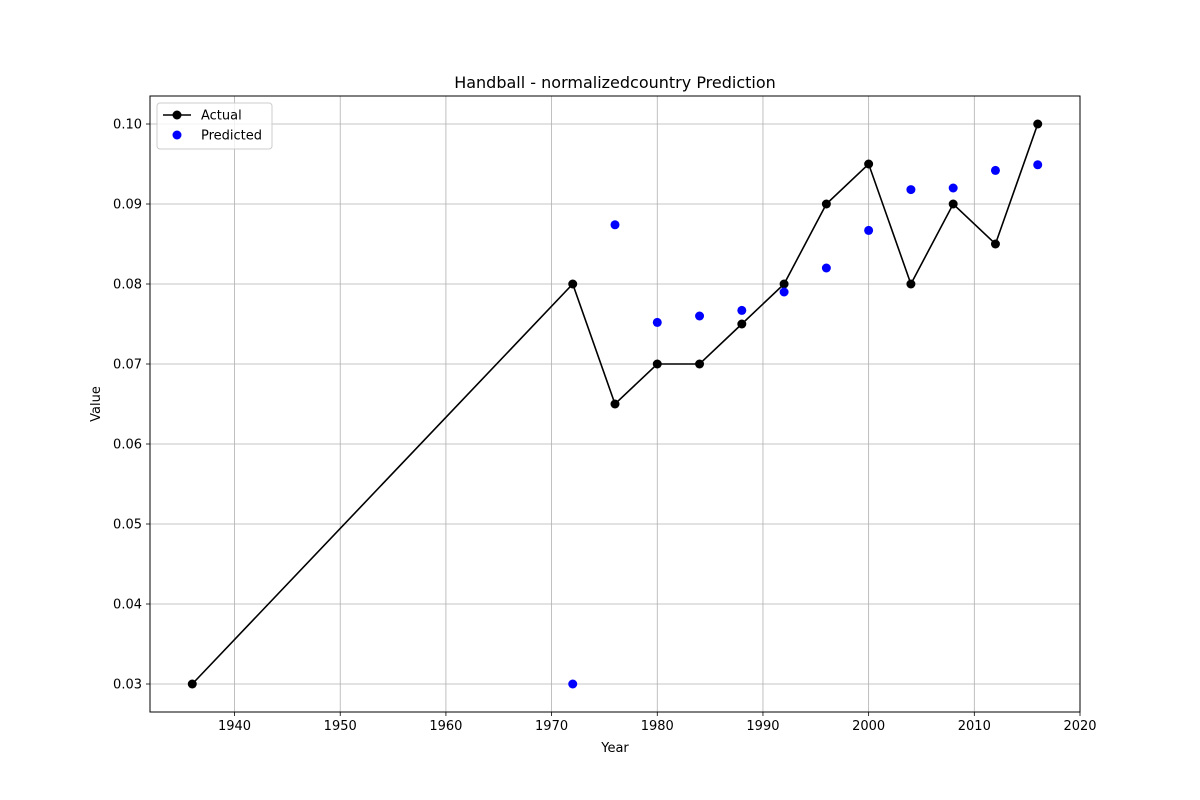 This screenshot has height=800, width=1200. I want to click on x-tick-label: 1980, so click(657, 726).